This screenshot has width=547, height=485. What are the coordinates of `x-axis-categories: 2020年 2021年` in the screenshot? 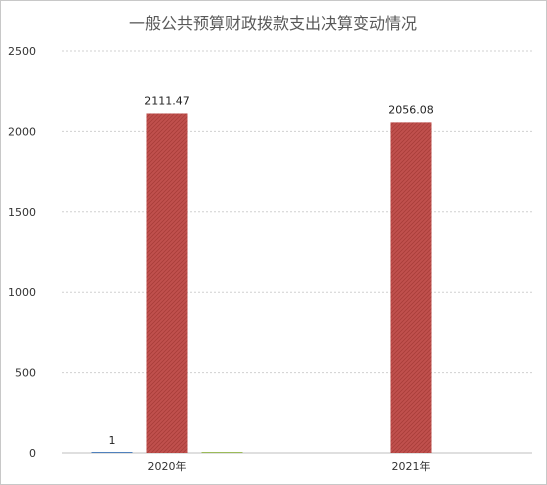 It's located at (289, 466).